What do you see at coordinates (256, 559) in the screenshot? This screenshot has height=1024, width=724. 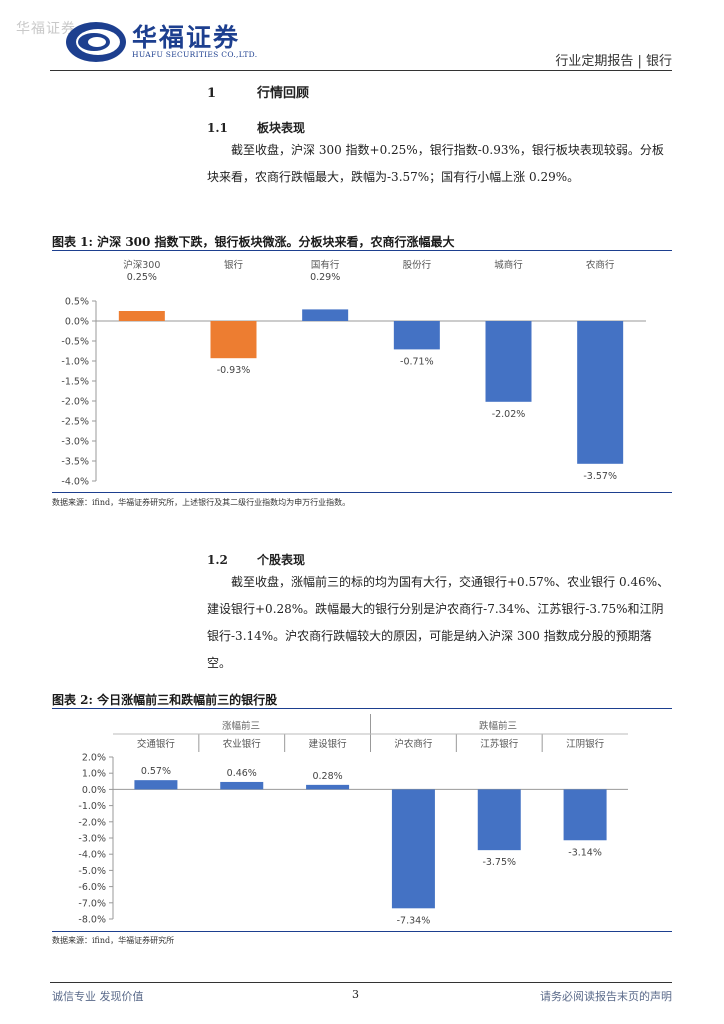 I see `section-heading-1-2: 1.2 个股表现` at bounding box center [256, 559].